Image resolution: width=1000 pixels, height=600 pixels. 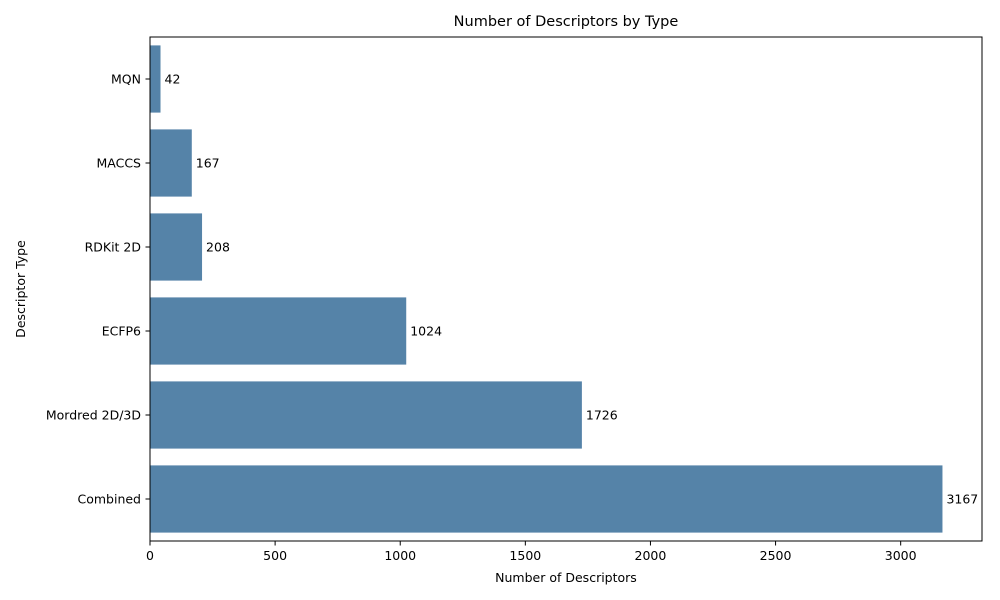 I want to click on x-tick-label-500: 500, so click(x=275, y=555).